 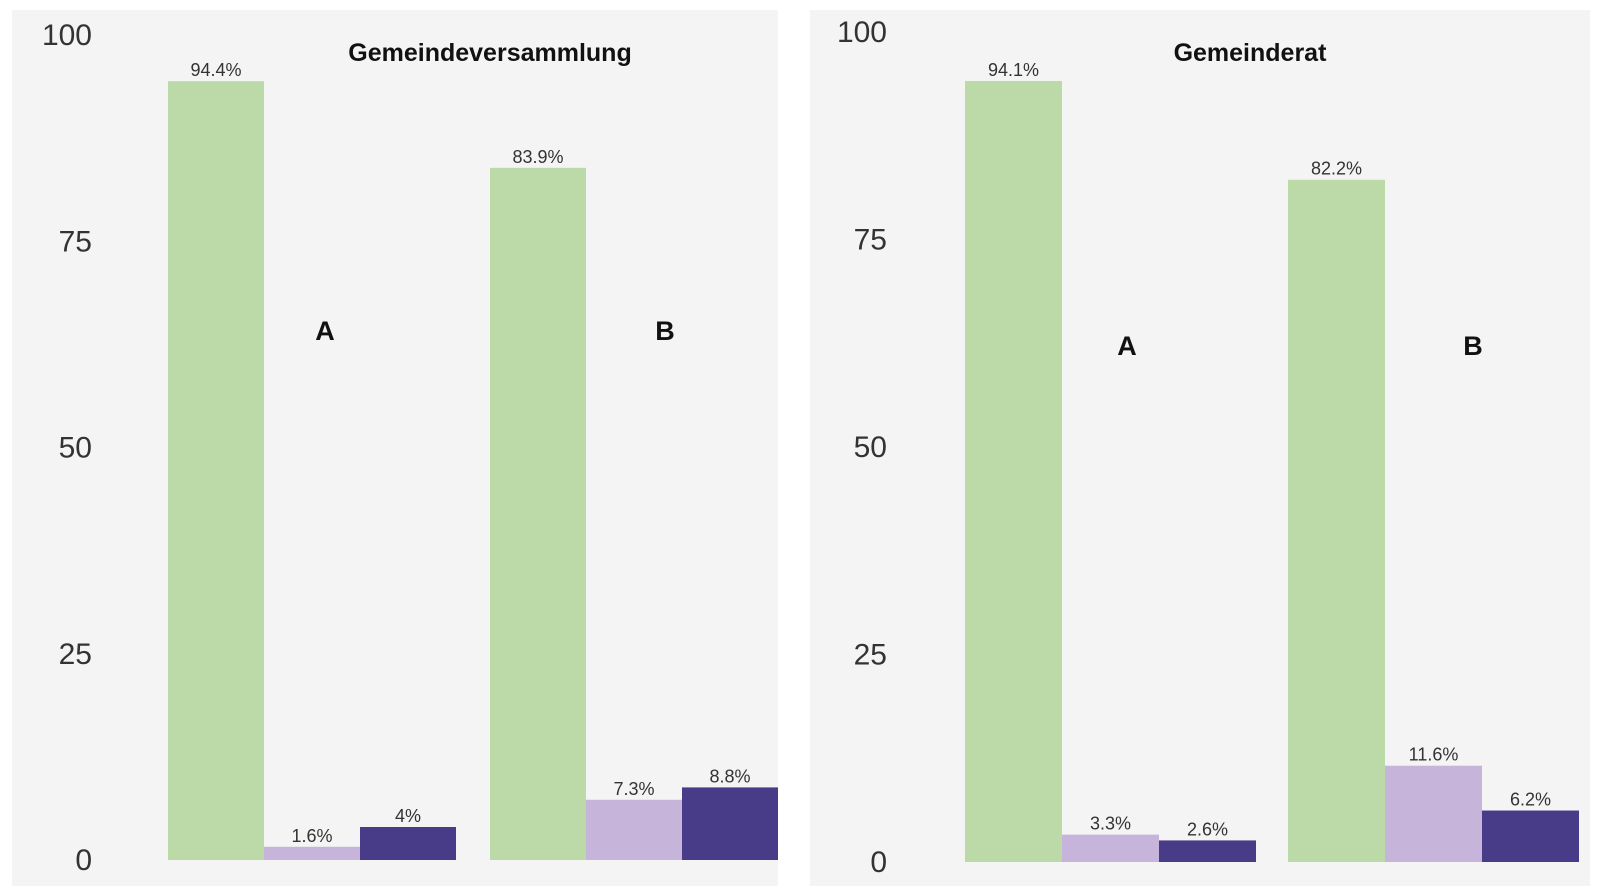 I want to click on data-label: 83.9%, so click(x=537, y=157).